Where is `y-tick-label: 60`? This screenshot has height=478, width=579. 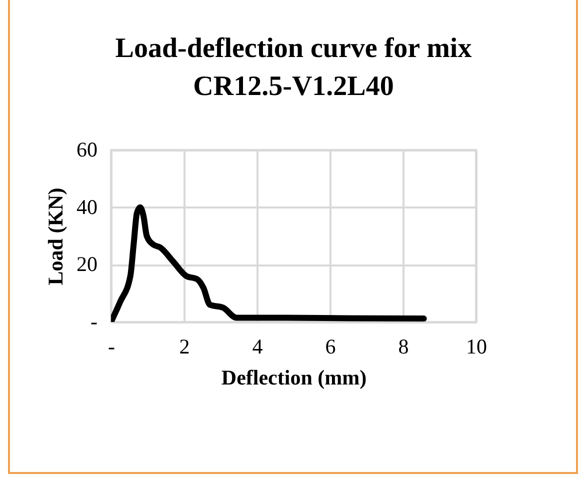
y-tick-label: 60 is located at coordinates (87, 150).